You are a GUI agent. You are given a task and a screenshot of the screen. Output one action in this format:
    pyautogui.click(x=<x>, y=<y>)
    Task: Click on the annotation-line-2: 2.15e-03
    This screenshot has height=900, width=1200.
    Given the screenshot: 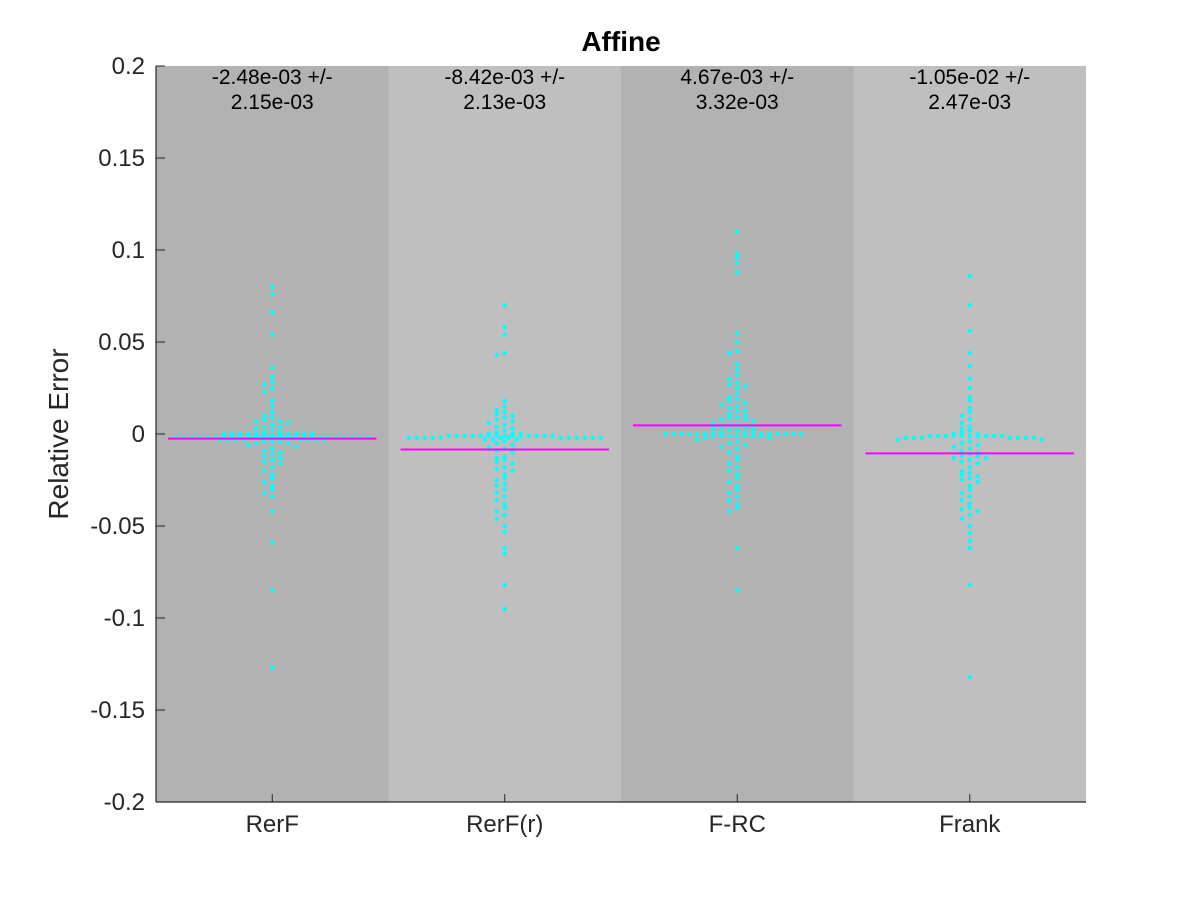 What is the action you would take?
    pyautogui.click(x=272, y=102)
    